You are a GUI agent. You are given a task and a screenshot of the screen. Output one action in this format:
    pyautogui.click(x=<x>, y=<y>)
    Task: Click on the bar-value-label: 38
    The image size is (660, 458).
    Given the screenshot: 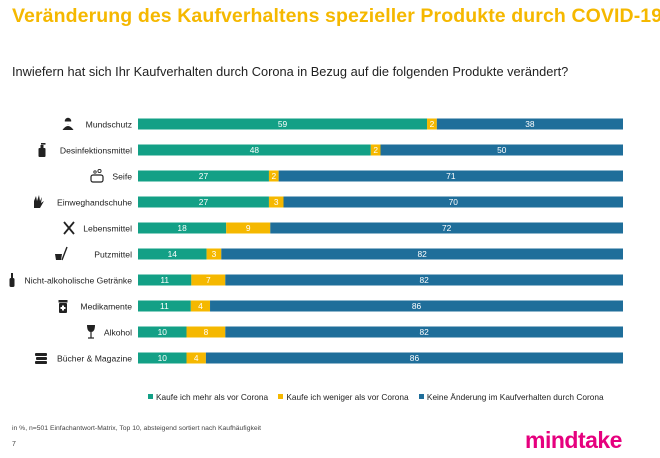 What is the action you would take?
    pyautogui.click(x=530, y=124)
    